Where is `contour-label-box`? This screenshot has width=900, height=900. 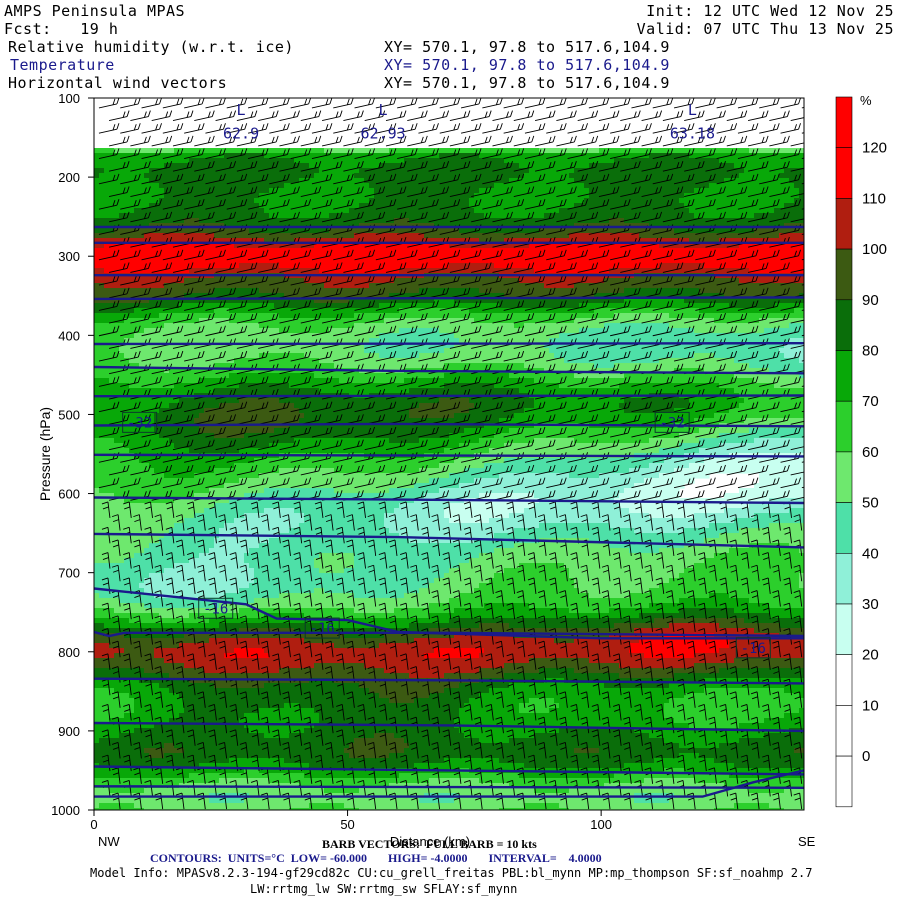 contour-label-box is located at coordinates (140, 422).